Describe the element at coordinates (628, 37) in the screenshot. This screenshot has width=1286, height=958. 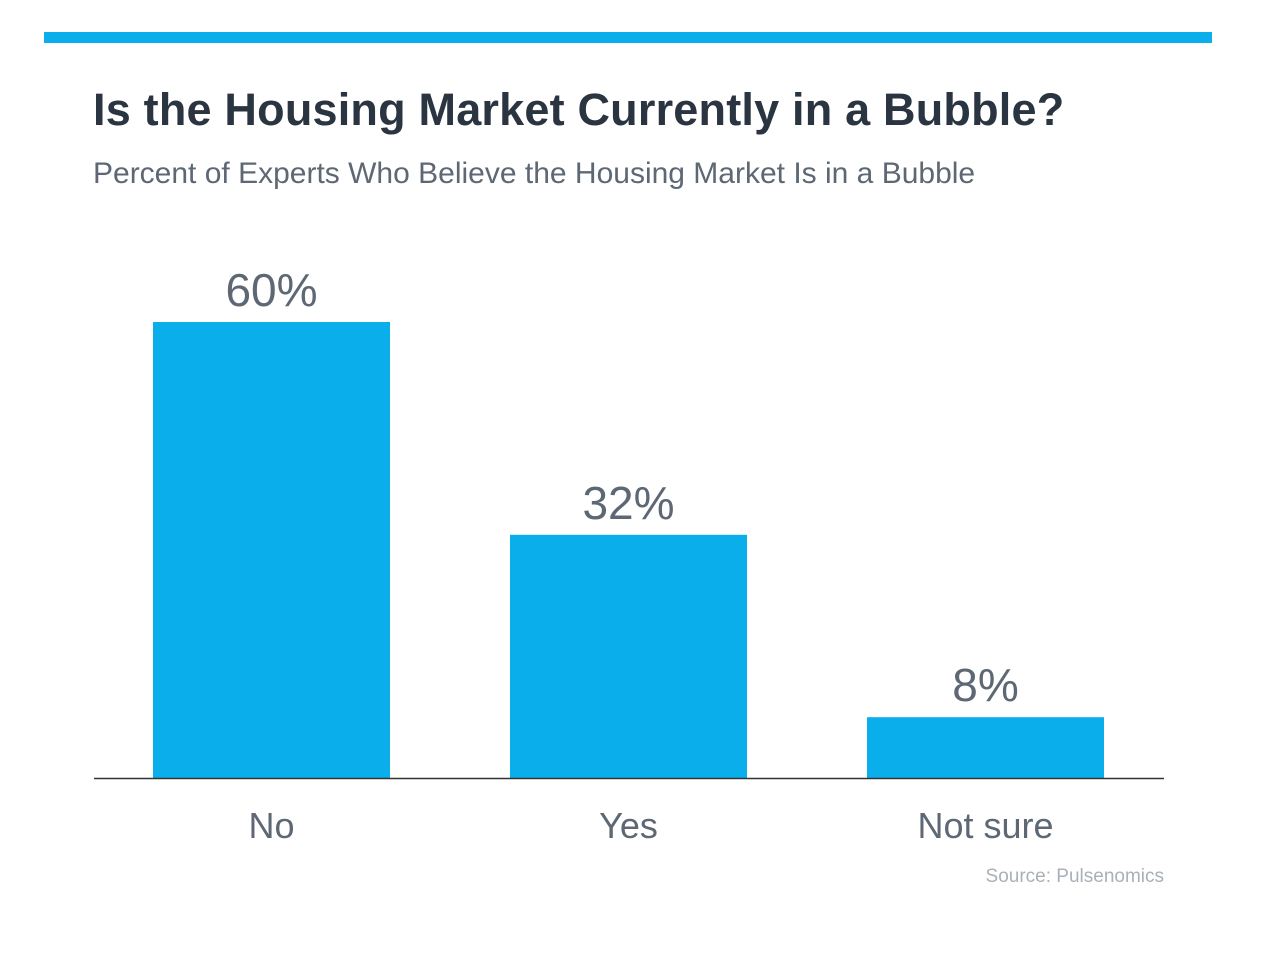
I see `top-accent-bar` at that location.